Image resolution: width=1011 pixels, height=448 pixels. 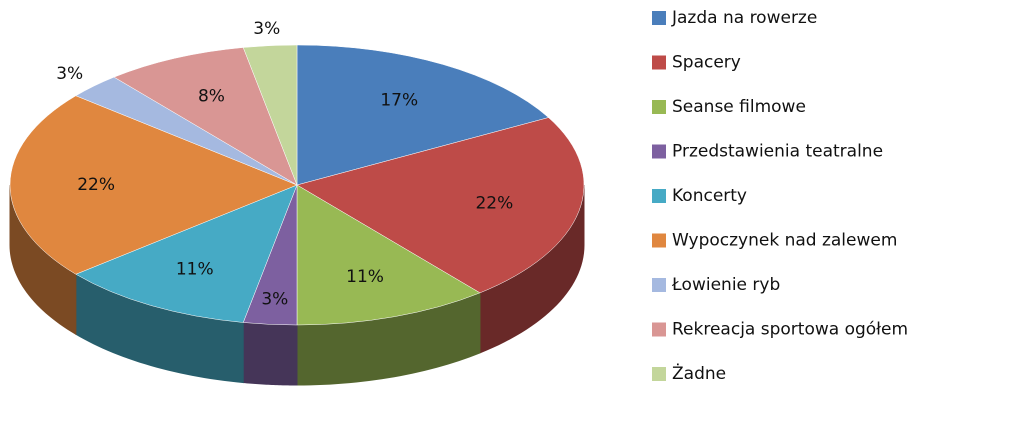 What do you see at coordinates (699, 373) in the screenshot?
I see `legend-label: Żadne` at bounding box center [699, 373].